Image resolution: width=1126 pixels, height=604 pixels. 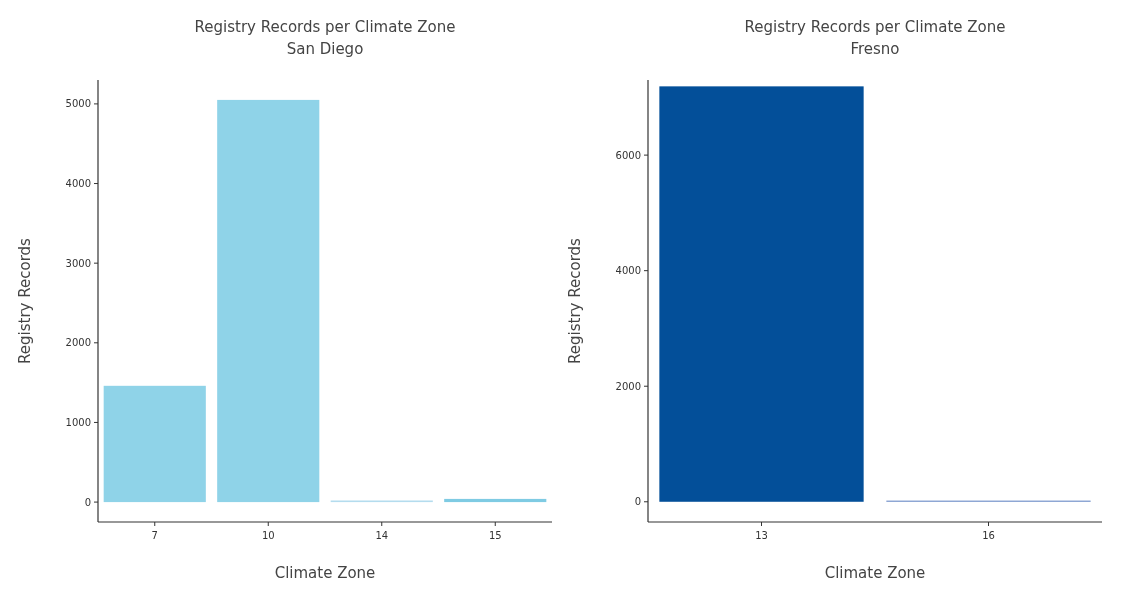 I want to click on chart-subtitle: Fresno, so click(x=875, y=49).